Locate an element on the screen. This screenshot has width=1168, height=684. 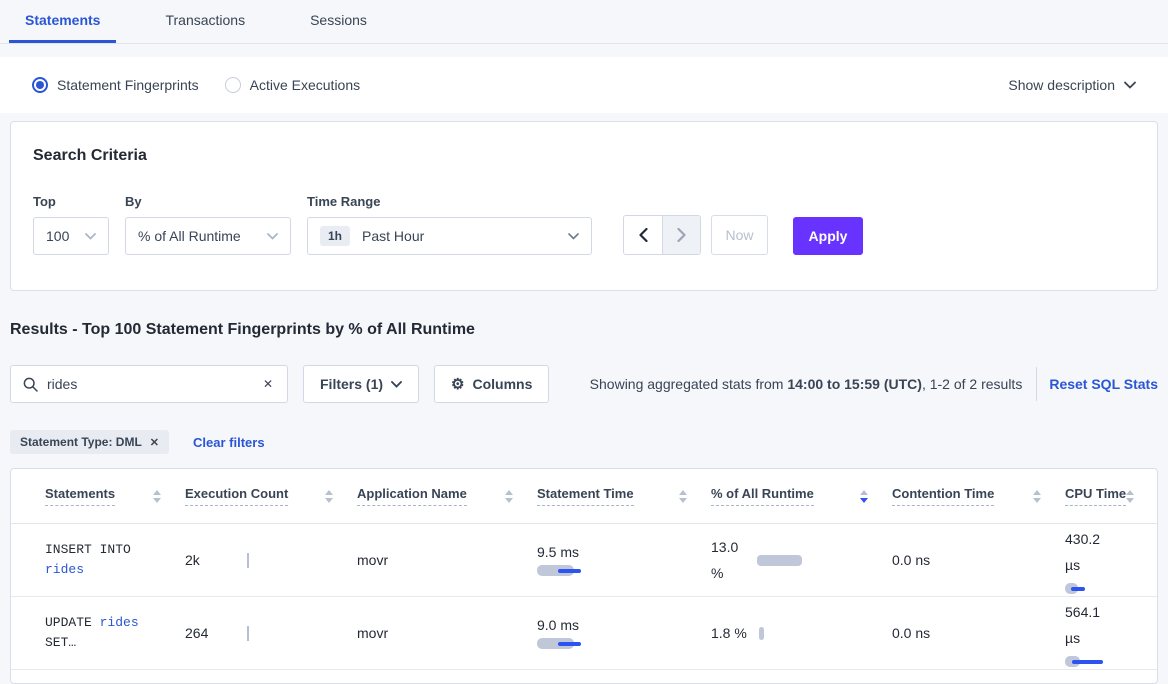
column-header-cpu-time: CPU Time is located at coordinates (1111, 496).